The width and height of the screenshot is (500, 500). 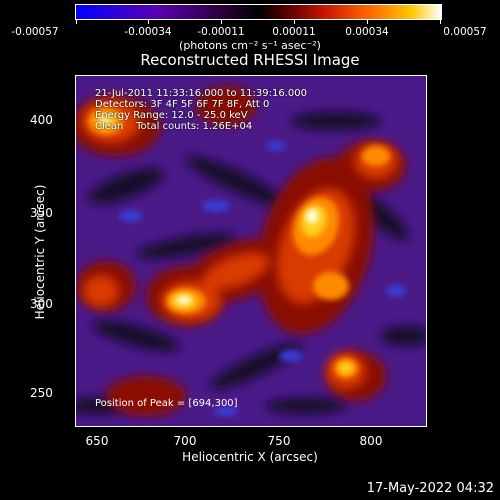 What do you see at coordinates (465, 32) in the screenshot?
I see `colorbar-tick-label: 0.00057` at bounding box center [465, 32].